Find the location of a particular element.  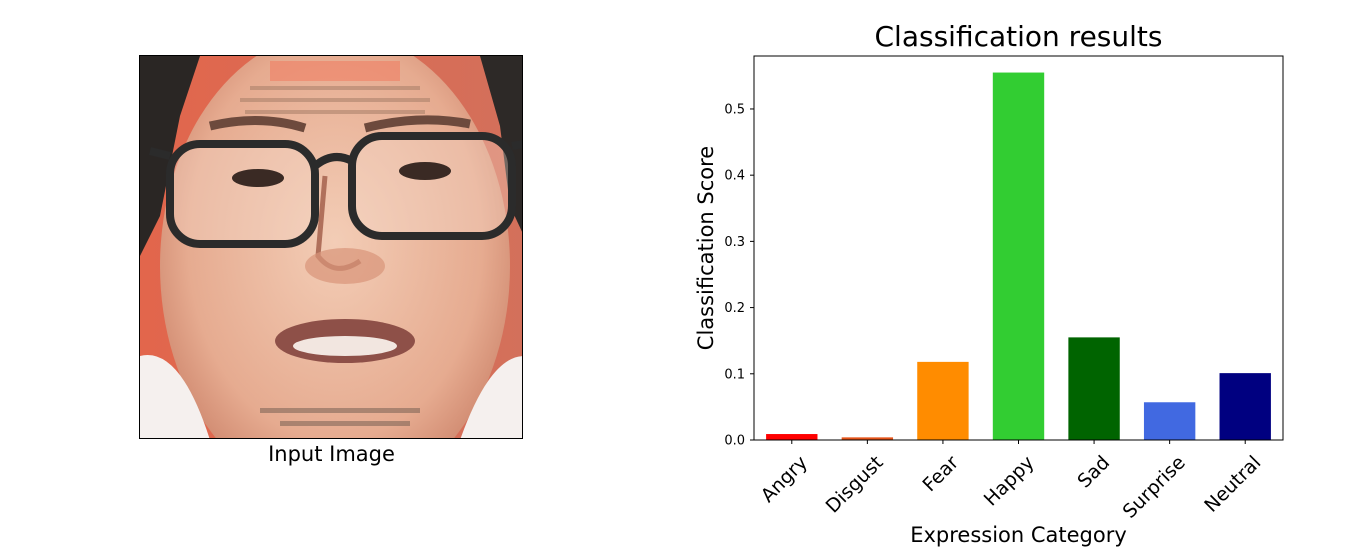

x-tick-label: Fear is located at coordinates (940, 473).